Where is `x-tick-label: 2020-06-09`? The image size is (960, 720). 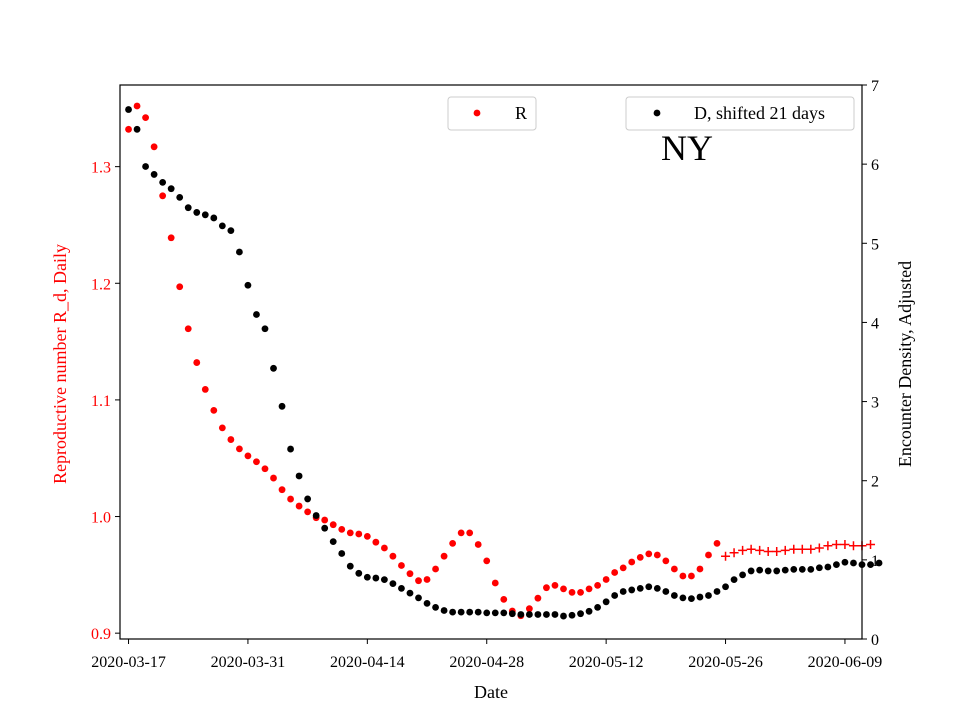
x-tick-label: 2020-06-09 is located at coordinates (845, 662).